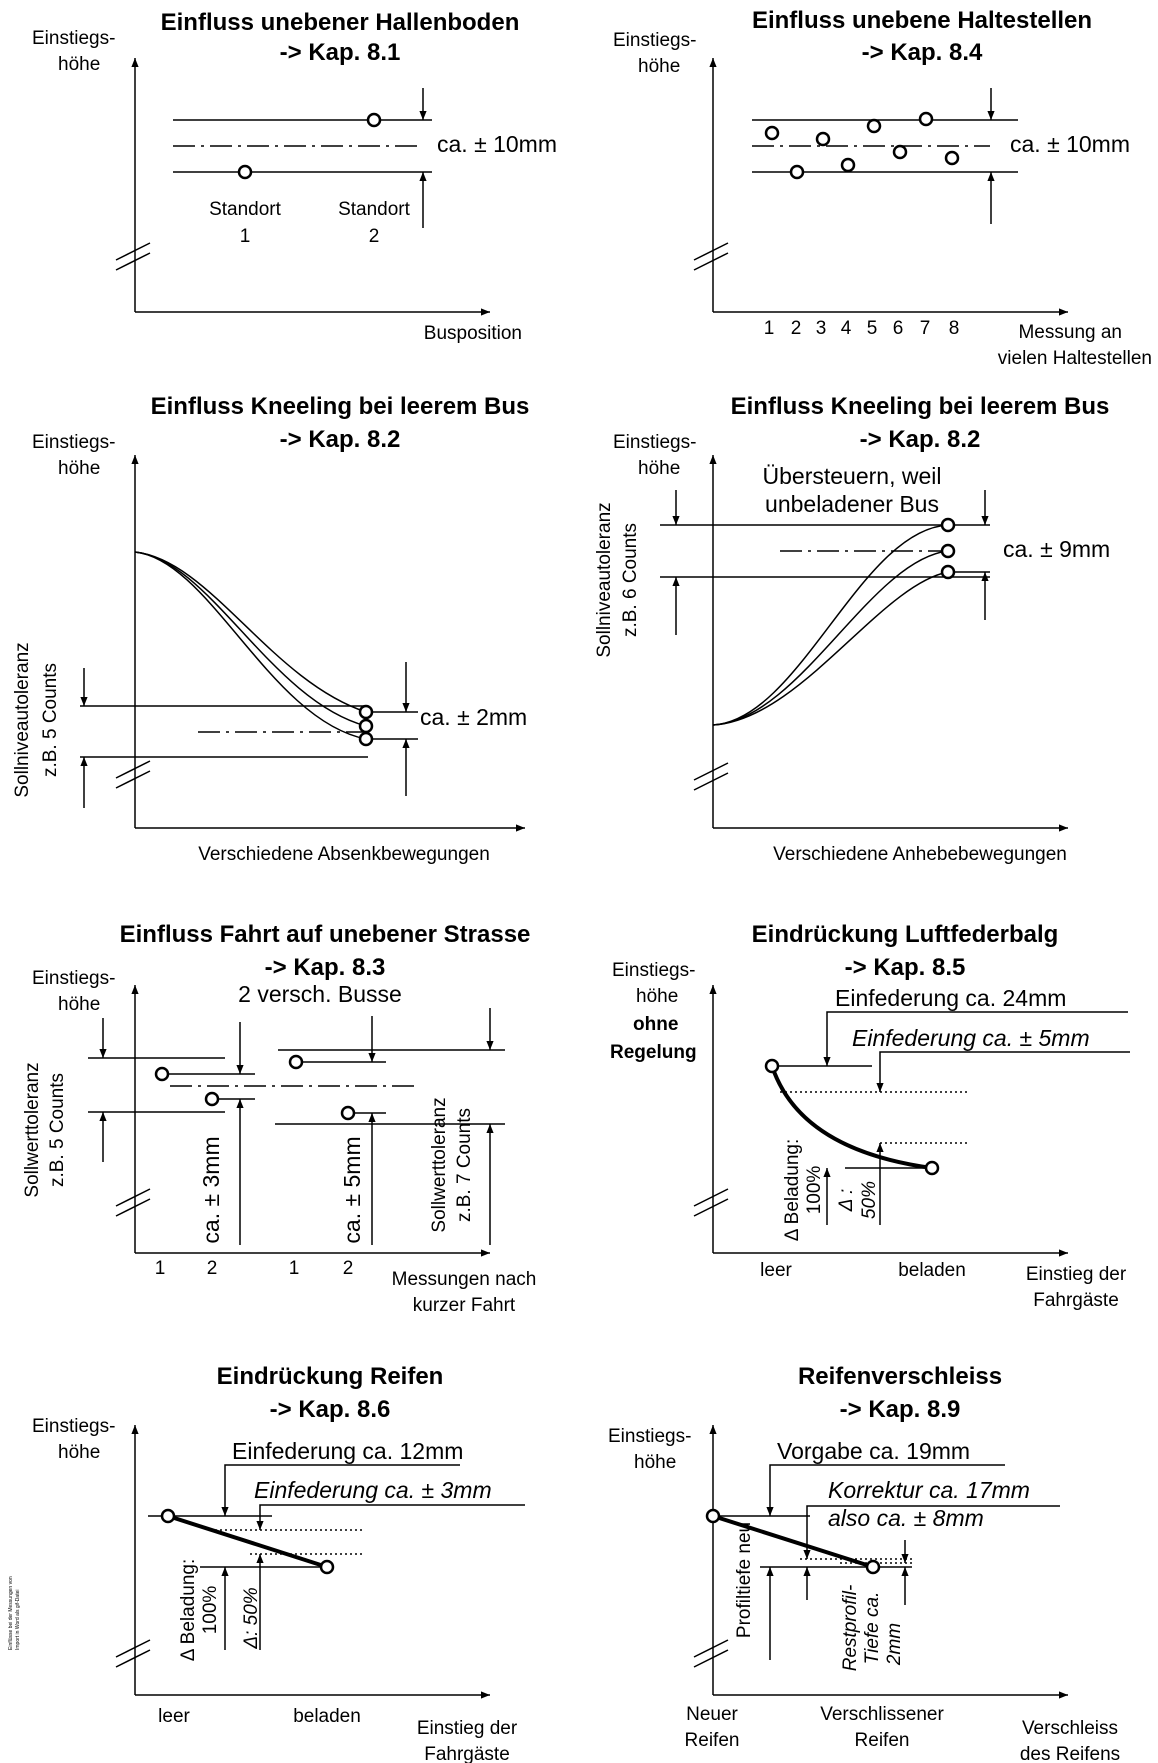 The width and height of the screenshot is (1158, 1763). Describe the element at coordinates (340, 52) in the screenshot. I see `panel-1-ref: -> Kap. 8.1` at that location.